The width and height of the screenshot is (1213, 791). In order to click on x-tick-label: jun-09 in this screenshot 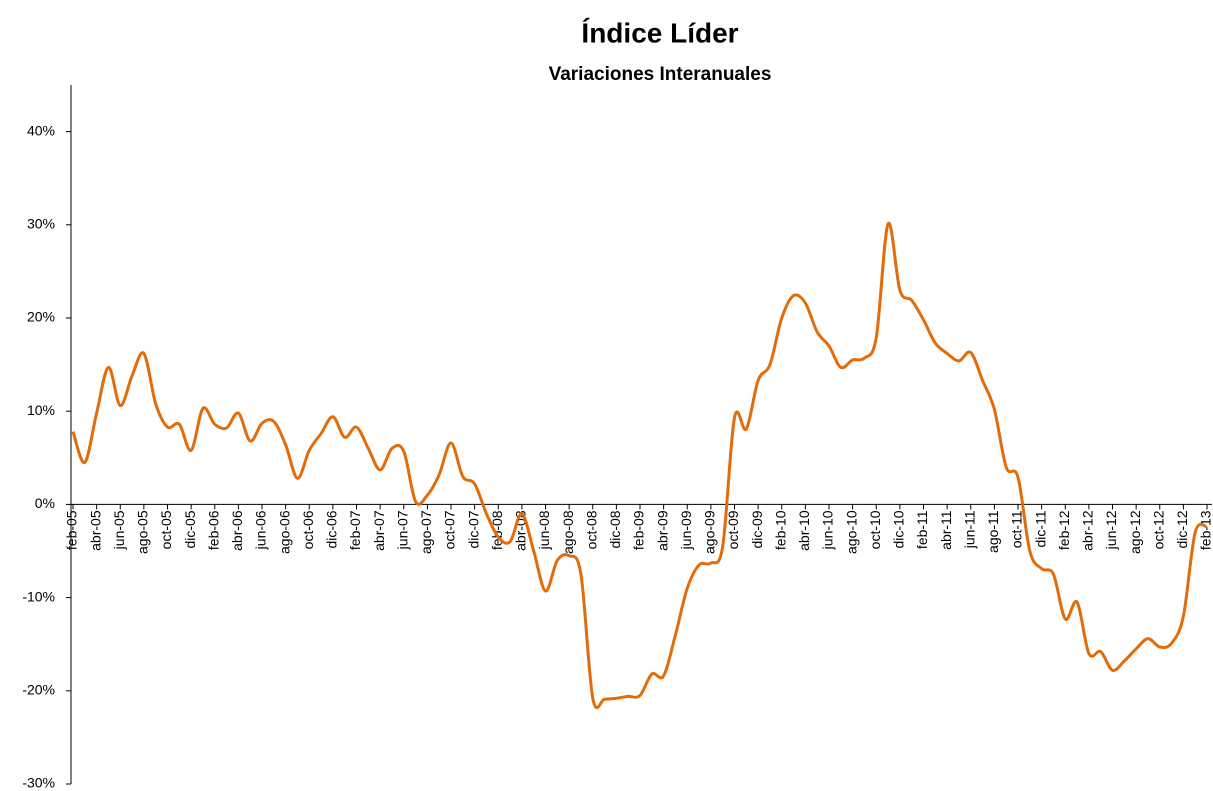, I will do `click(686, 530)`.